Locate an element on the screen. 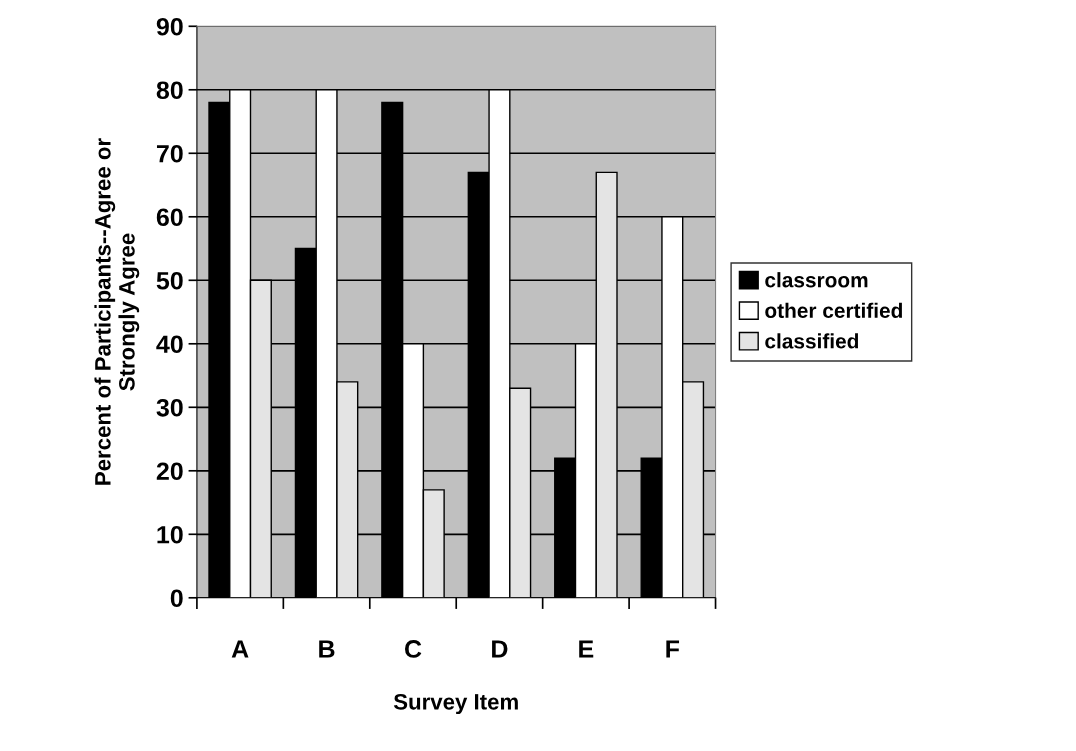  y-tick-label: 90 is located at coordinates (169, 26).